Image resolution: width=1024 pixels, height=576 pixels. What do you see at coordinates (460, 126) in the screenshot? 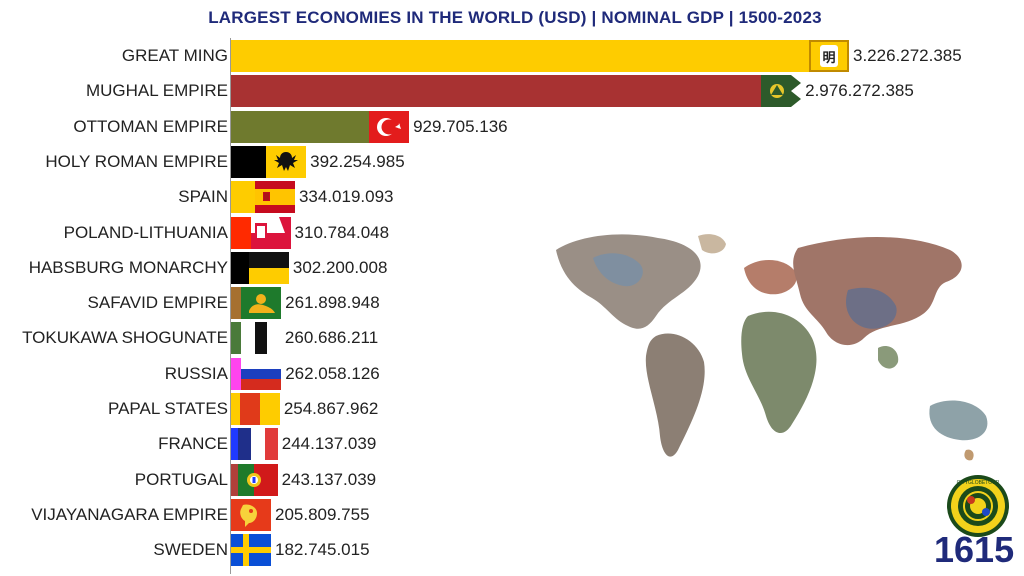
I see `value-label: 929.705.136` at bounding box center [460, 126].